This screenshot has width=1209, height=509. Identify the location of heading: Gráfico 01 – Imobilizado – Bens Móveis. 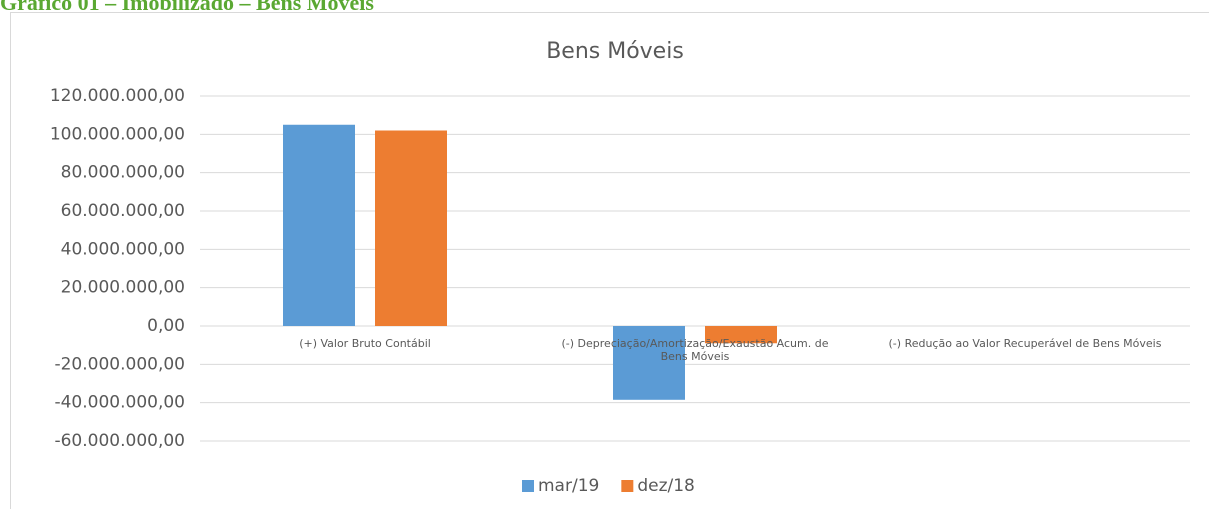
(187, 7).